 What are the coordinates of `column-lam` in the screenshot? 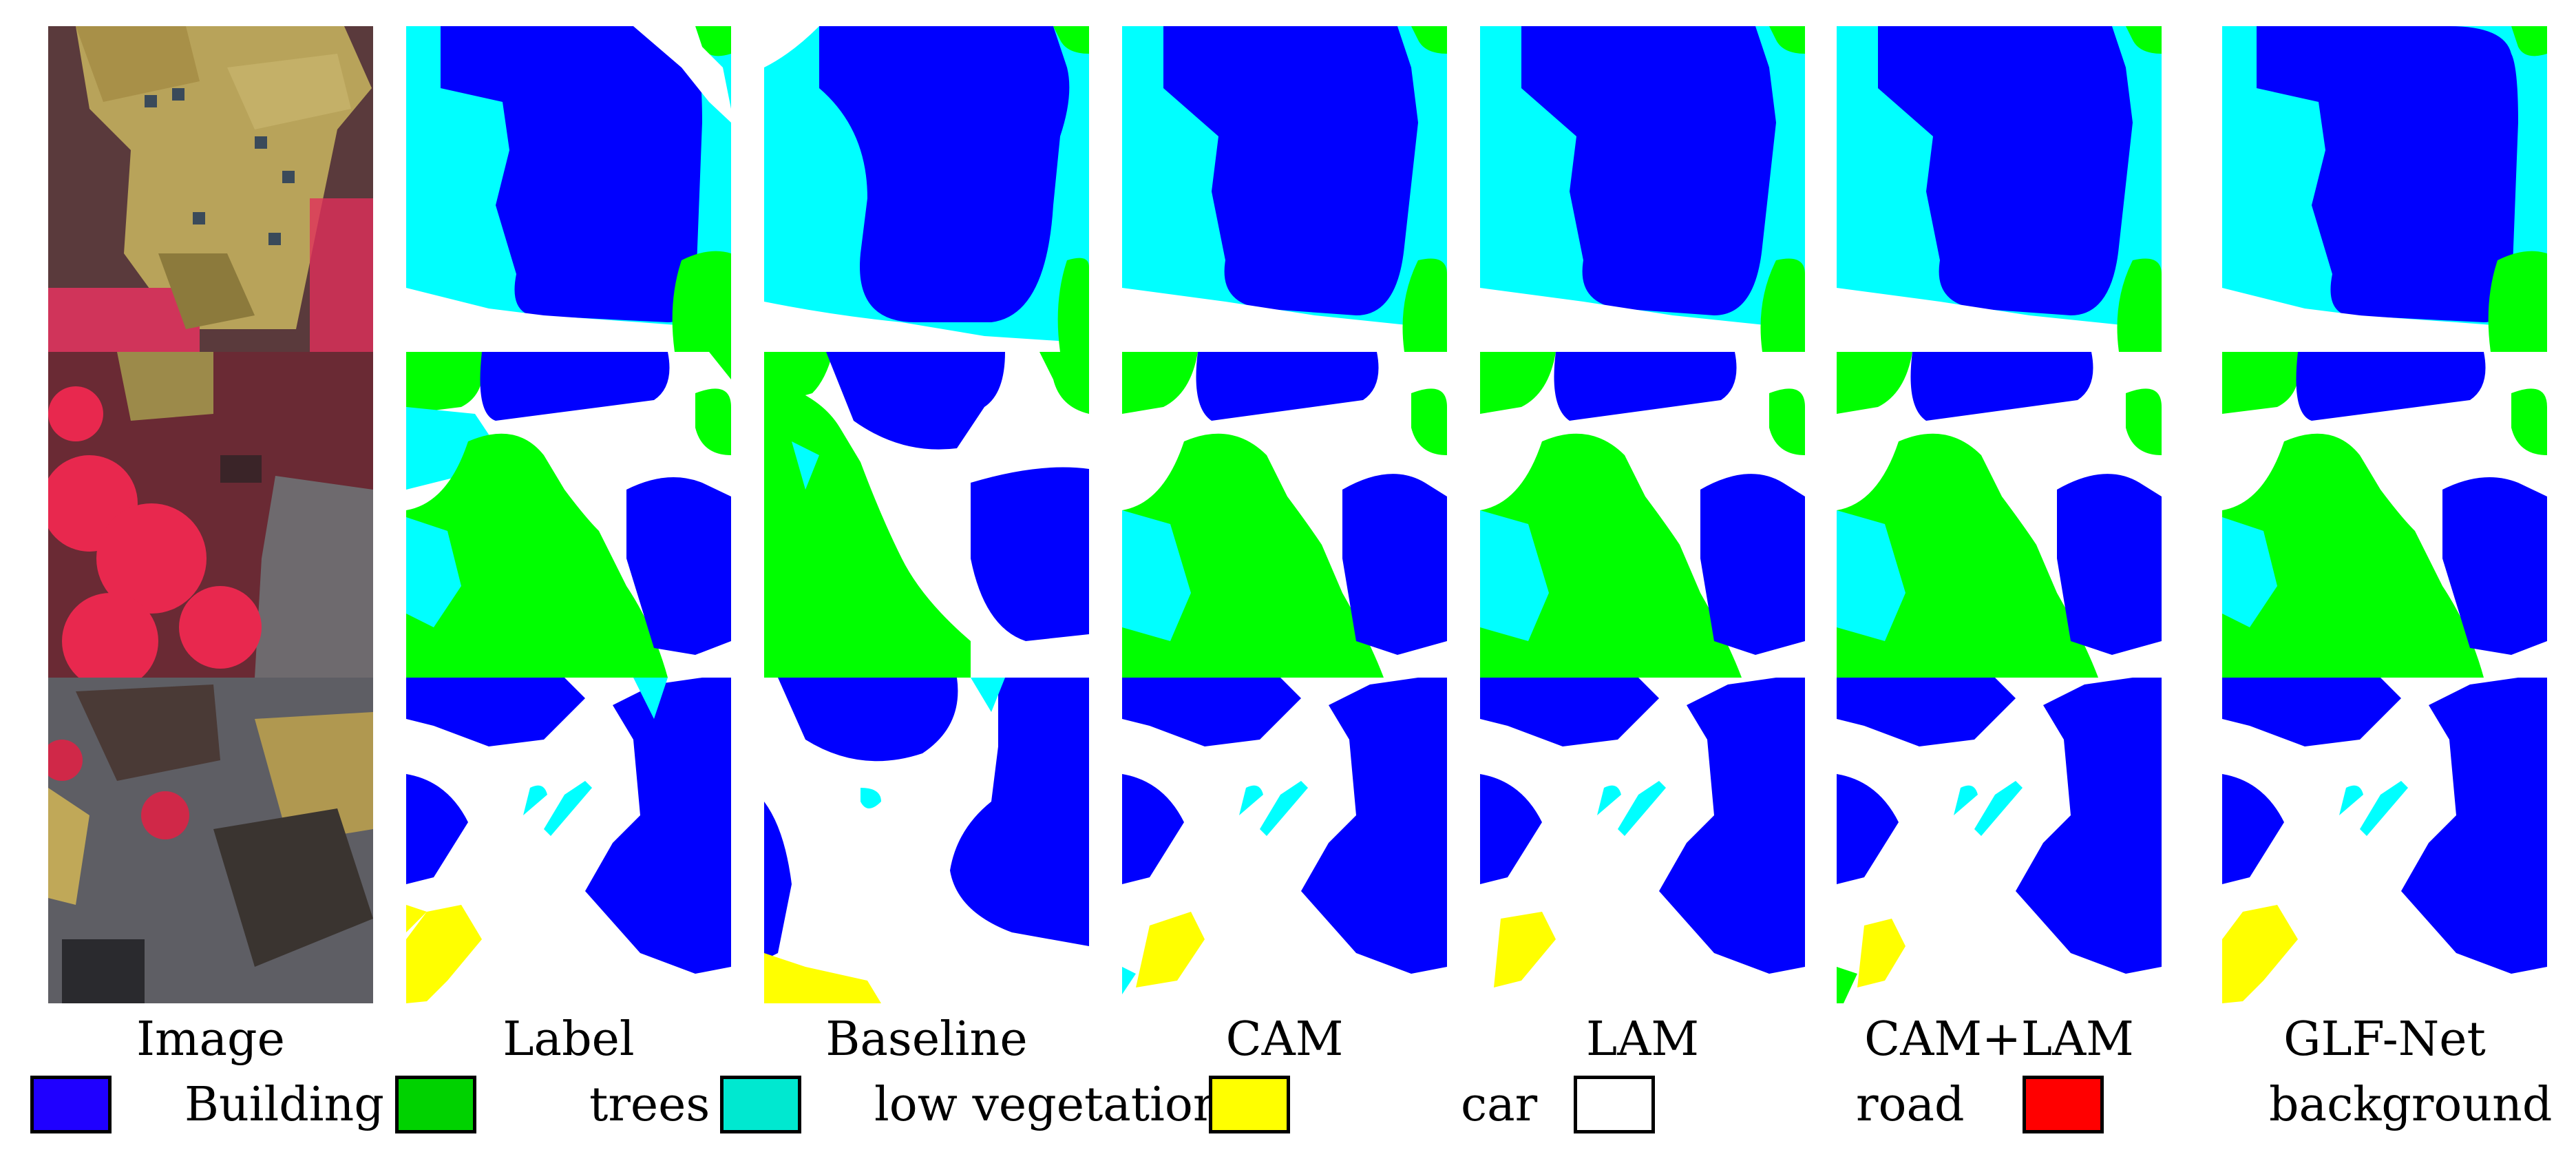 It's located at (1643, 515).